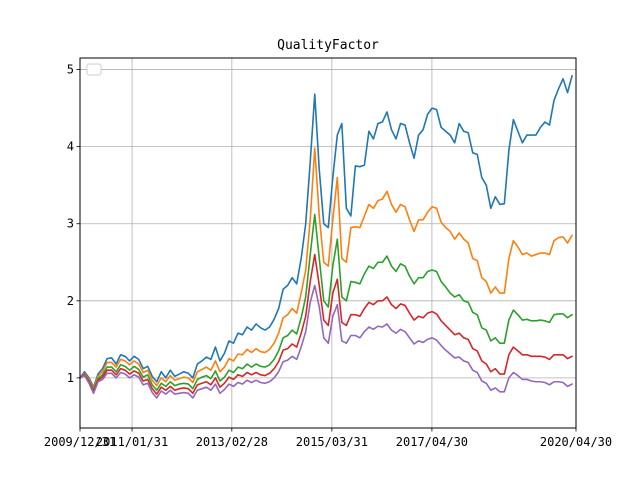 This screenshot has height=480, width=640. What do you see at coordinates (70, 147) in the screenshot?
I see `y-tick-label: 4` at bounding box center [70, 147].